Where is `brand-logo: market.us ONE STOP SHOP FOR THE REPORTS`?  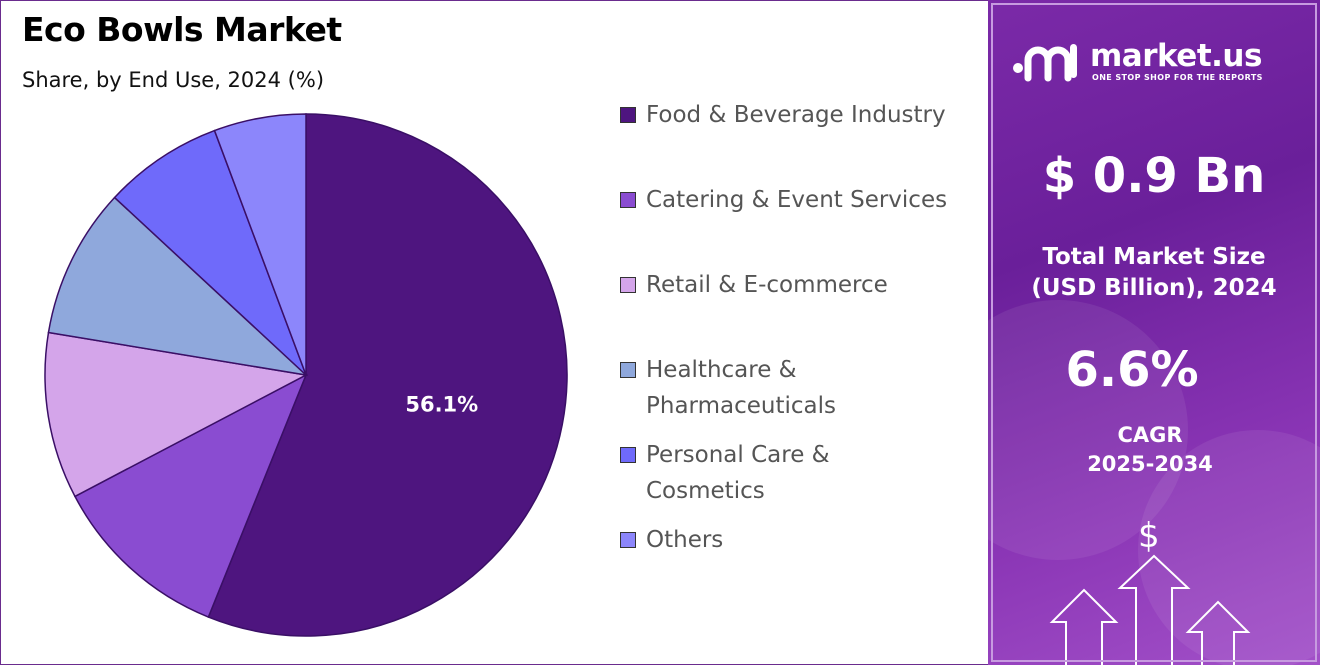
brand-logo: market.us ONE STOP SHOP FOR THE REPORTS is located at coordinates (1155, 63).